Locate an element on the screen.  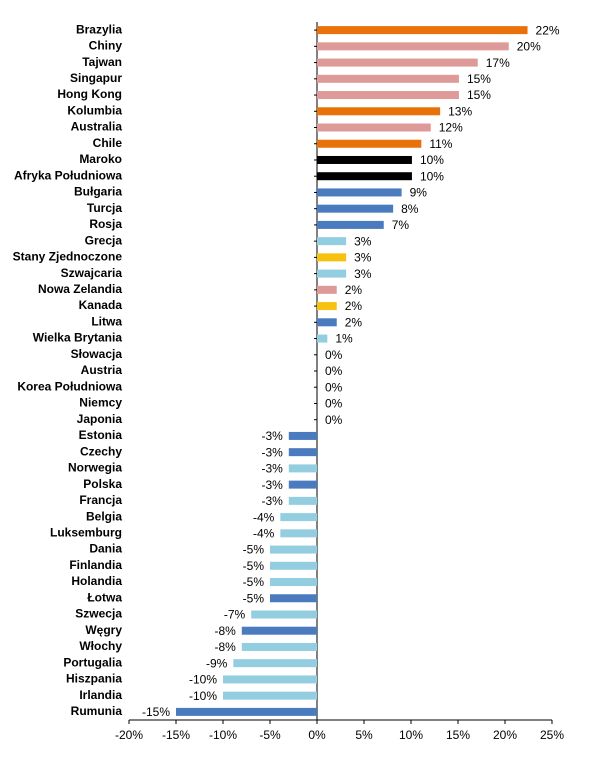
category-label: Maroko is located at coordinates (100, 159).